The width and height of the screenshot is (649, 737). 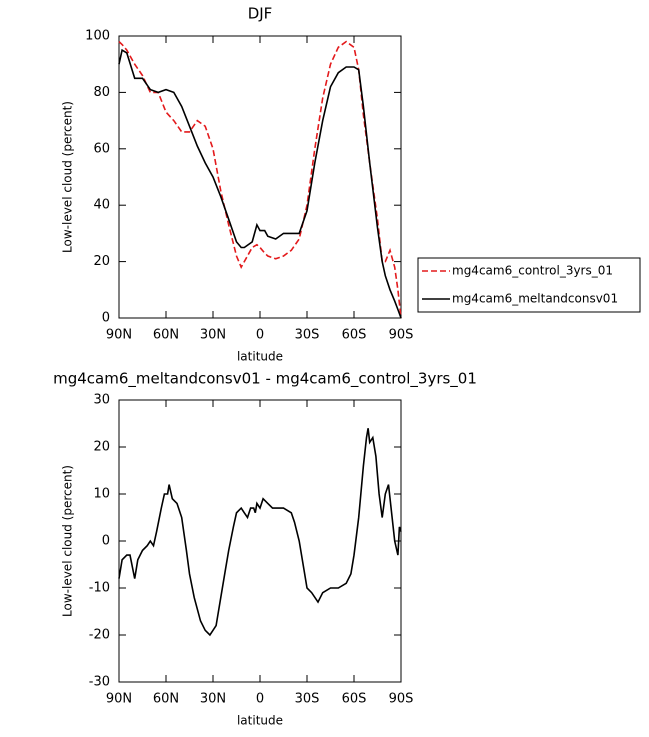 What do you see at coordinates (101, 205) in the screenshot?
I see `y-tick-label: 40` at bounding box center [101, 205].